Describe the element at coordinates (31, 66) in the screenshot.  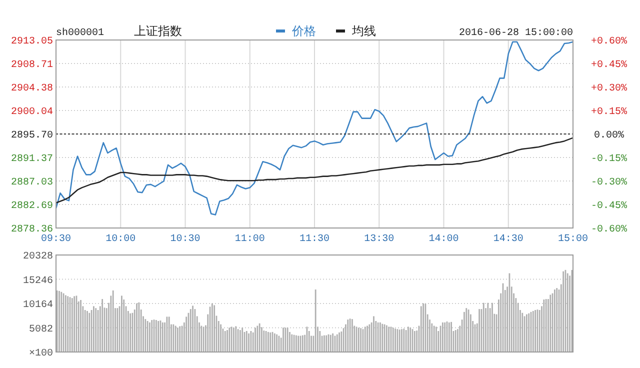
I see `y-tick-label: 2908.71` at that location.